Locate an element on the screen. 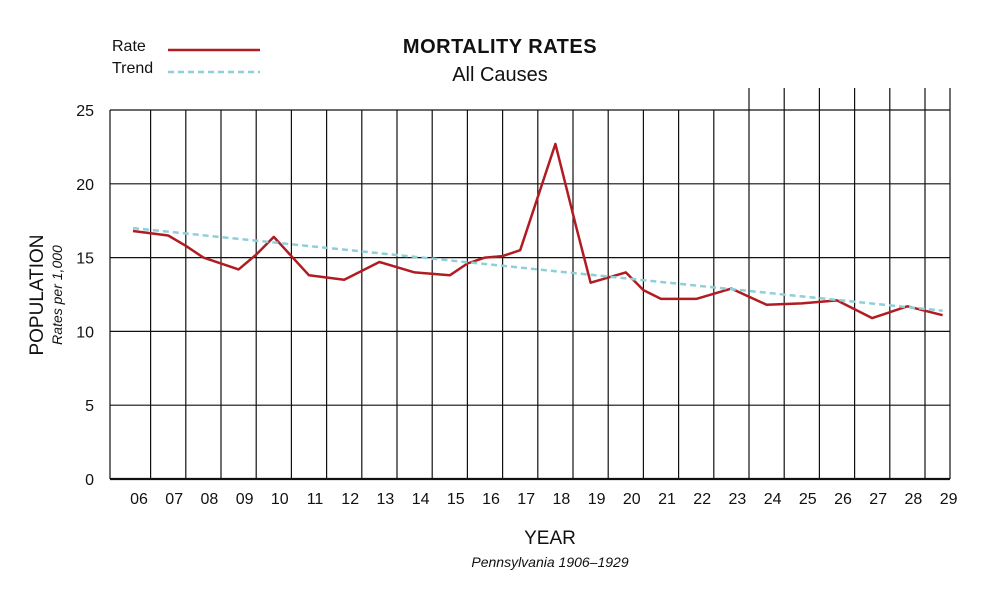 This screenshot has width=1000, height=600. x-tick-label: 06 is located at coordinates (139, 499).